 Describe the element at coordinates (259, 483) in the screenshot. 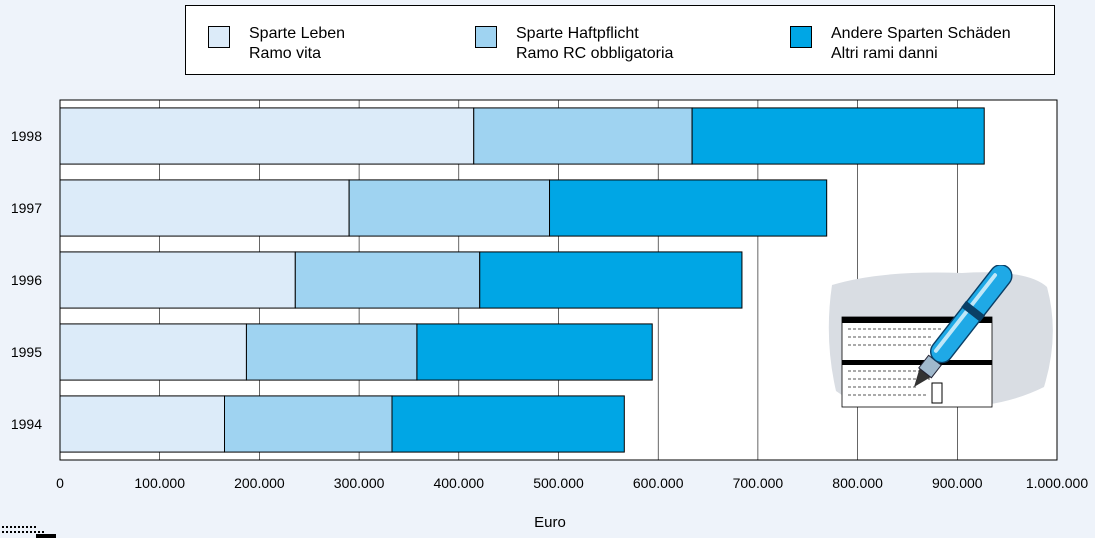

I see `x-tick-label: 200.000` at that location.